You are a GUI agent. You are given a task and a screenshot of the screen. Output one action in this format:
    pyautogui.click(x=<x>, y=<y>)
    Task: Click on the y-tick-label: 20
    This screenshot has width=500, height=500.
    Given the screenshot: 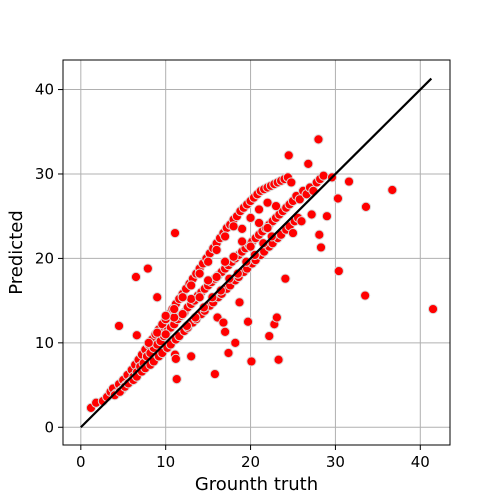 What is the action you would take?
    pyautogui.click(x=44, y=258)
    